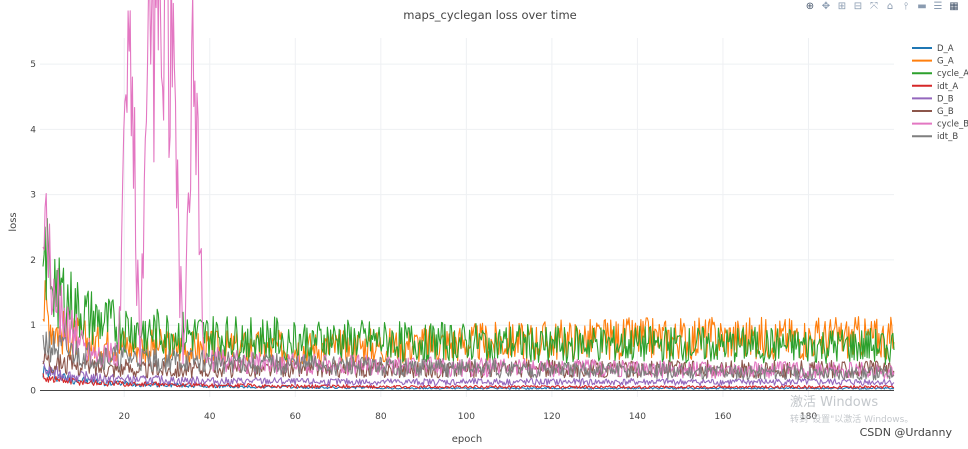  I want to click on y-axis-label: loss, so click(13, 221).